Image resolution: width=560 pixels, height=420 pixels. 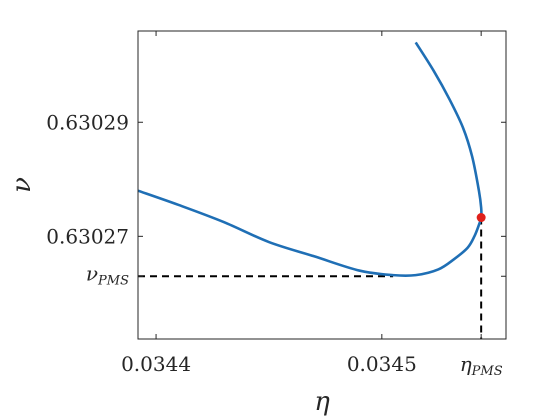 What do you see at coordinates (487, 371) in the screenshot?
I see `eta-pms-sub: PMS` at bounding box center [487, 371].